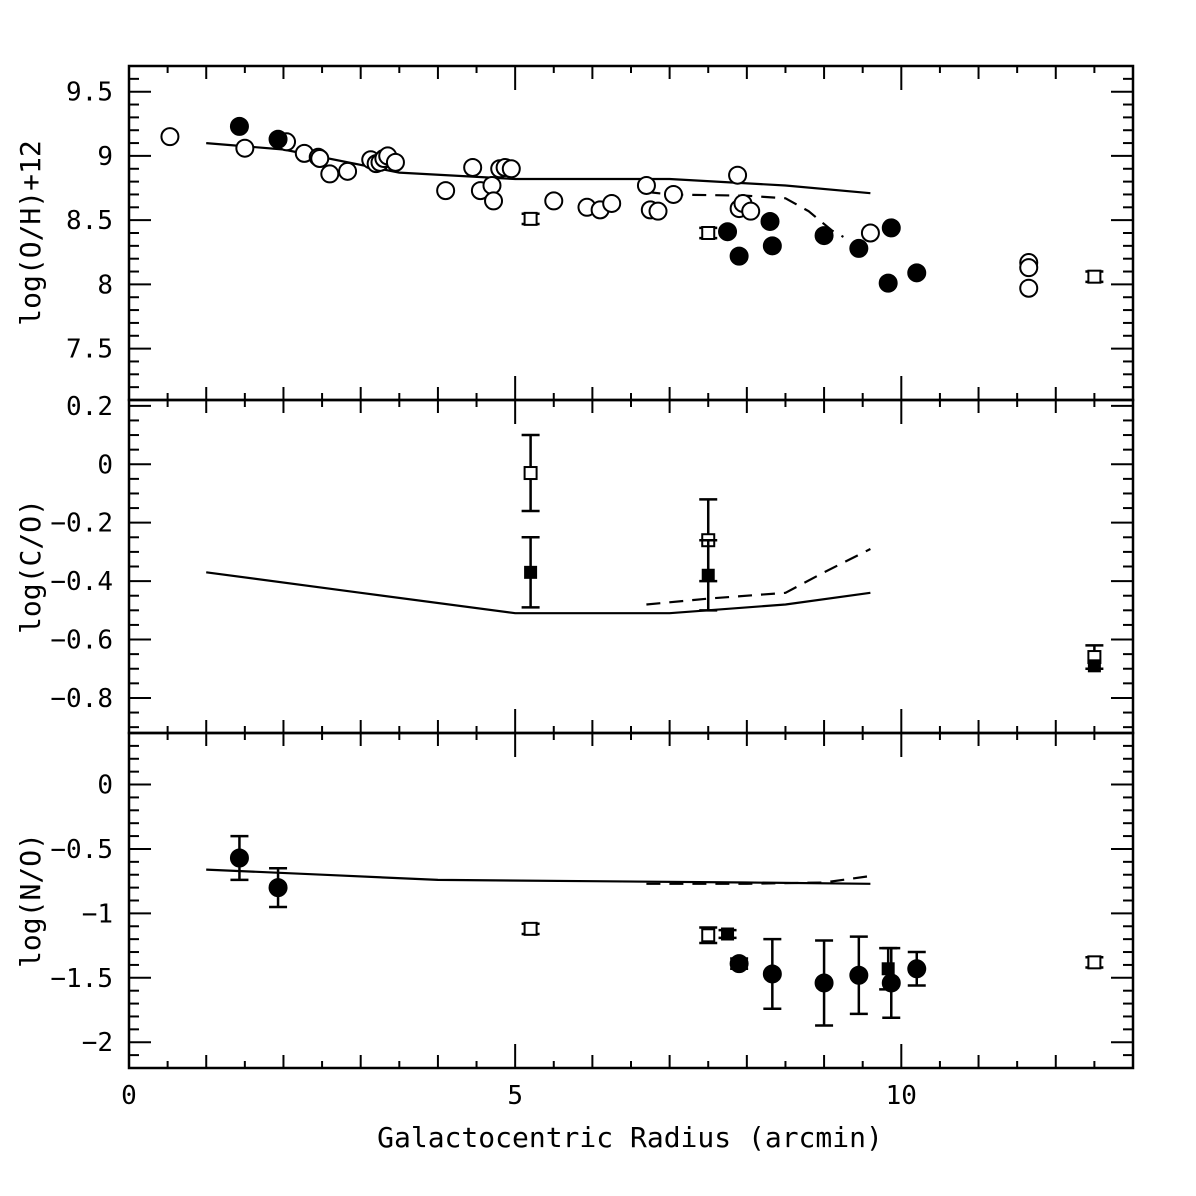  I want to click on y-tick-label: −0.2, so click(81, 524).